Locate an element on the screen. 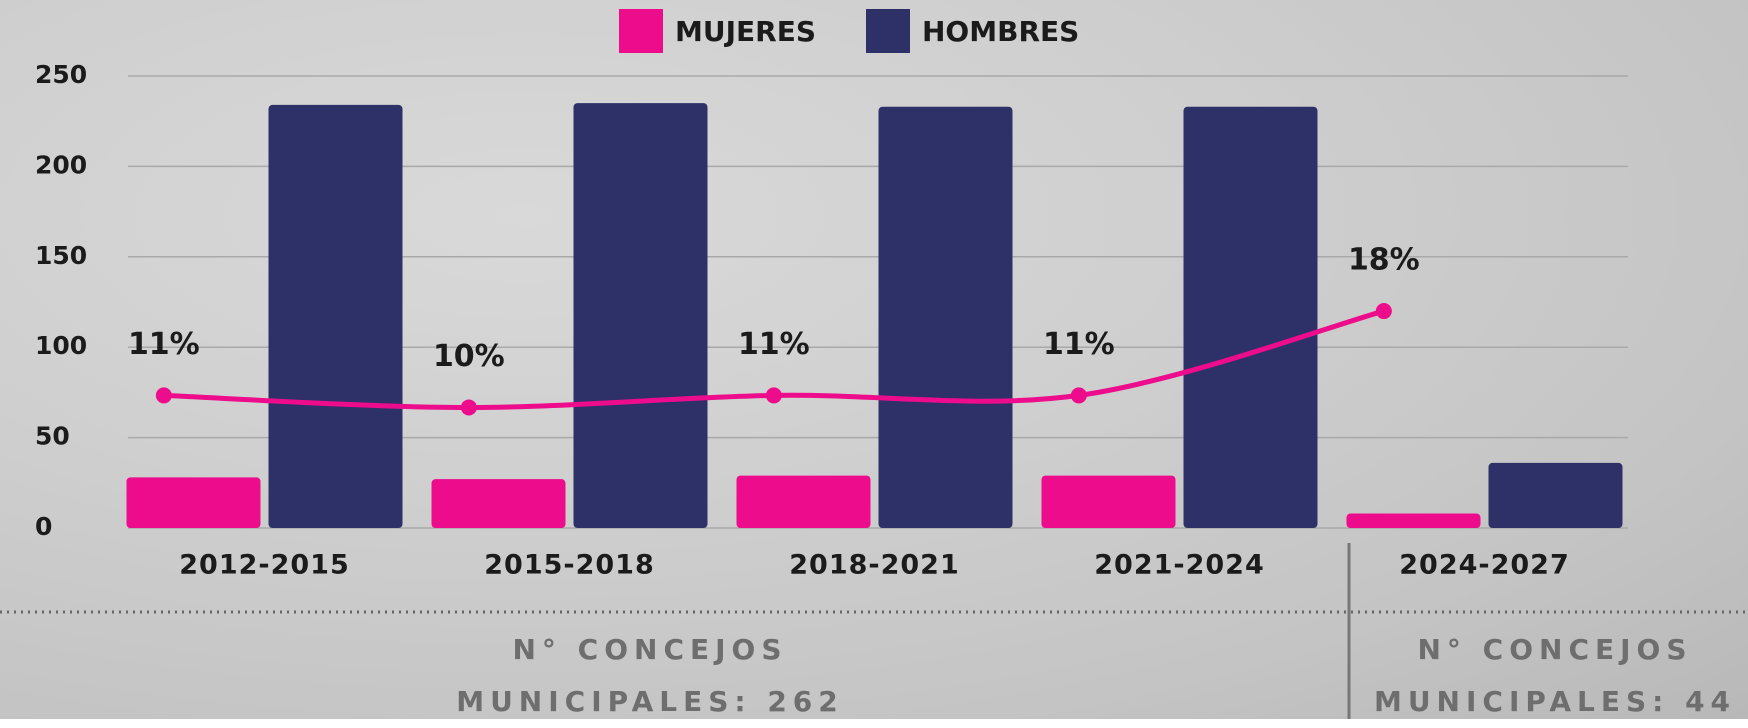 This screenshot has height=728, width=1748. x-tick-label: 2012-2015 is located at coordinates (264, 565).